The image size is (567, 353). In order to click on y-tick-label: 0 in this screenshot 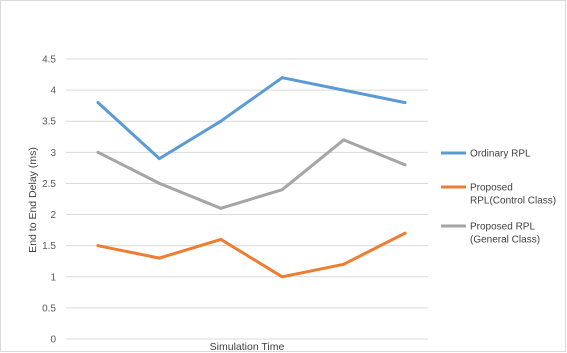, I will do `click(53, 340)`.